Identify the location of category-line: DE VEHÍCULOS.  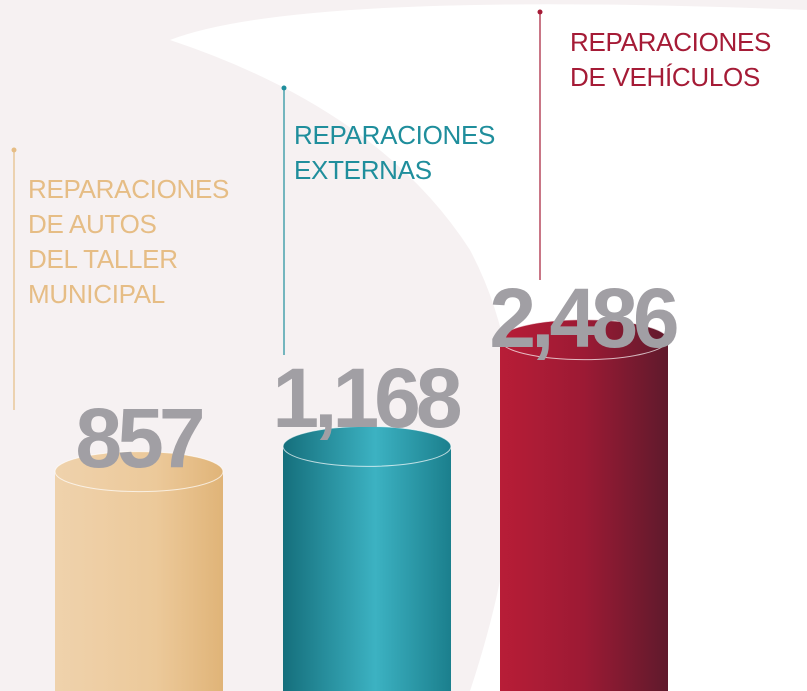
(665, 77).